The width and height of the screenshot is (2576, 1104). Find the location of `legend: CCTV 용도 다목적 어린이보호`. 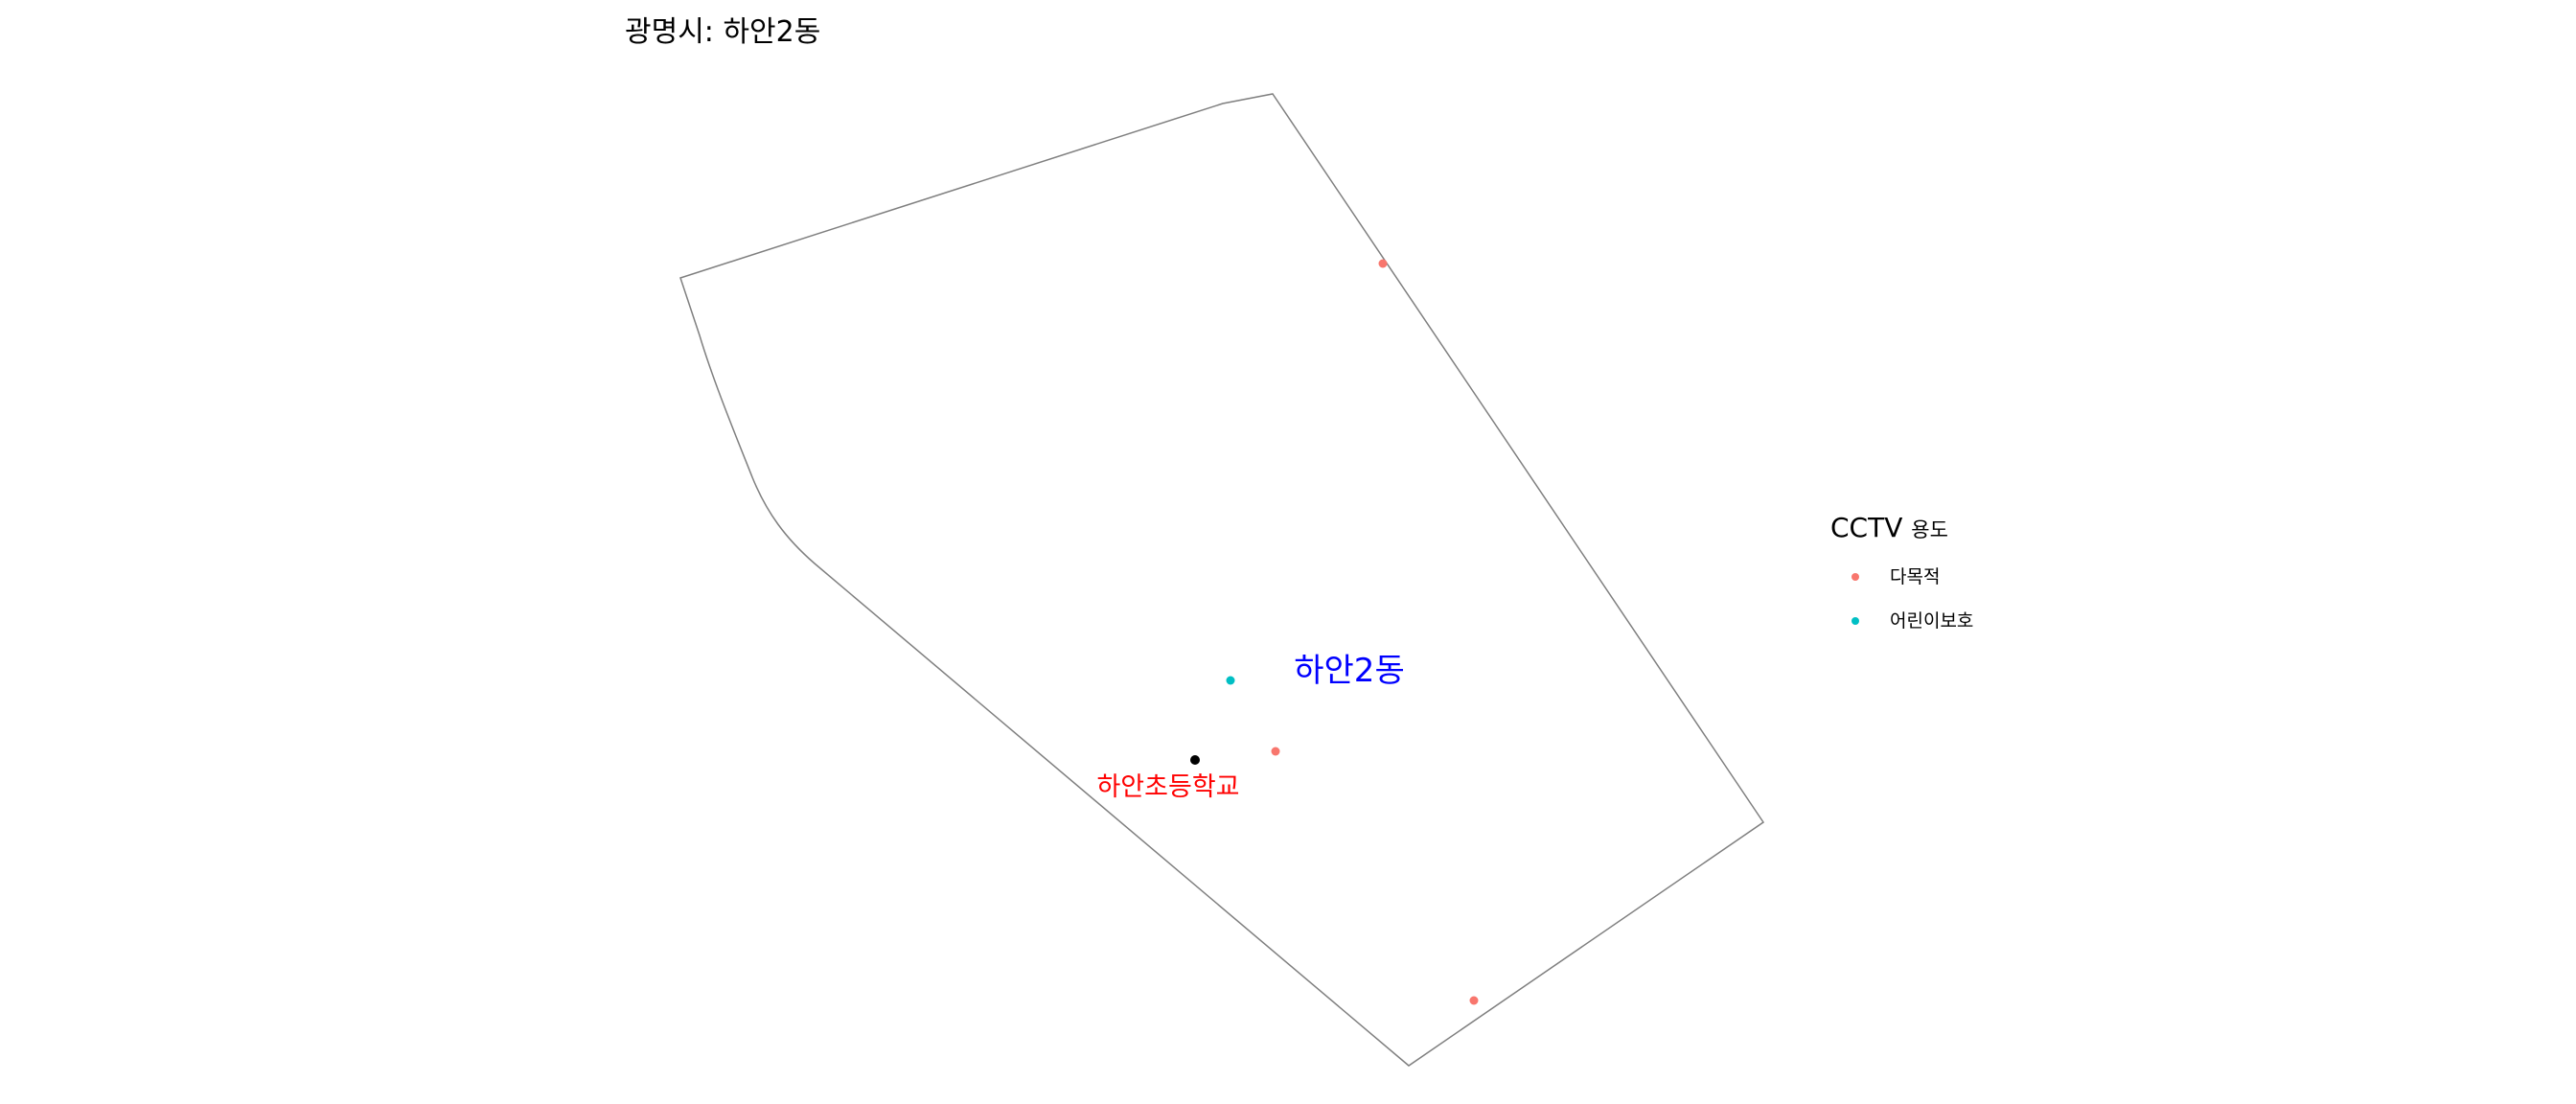

legend: CCTV 용도 다목적 어린이보호 is located at coordinates (1974, 577).